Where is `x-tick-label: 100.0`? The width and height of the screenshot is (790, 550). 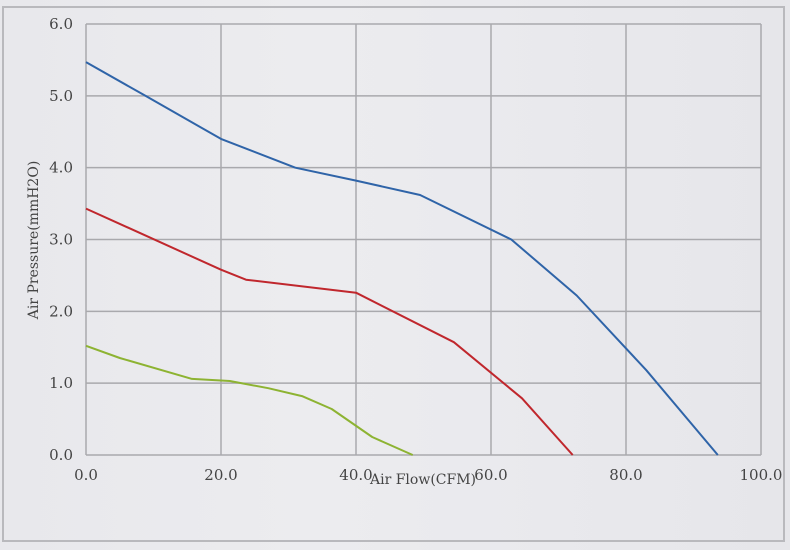 x-tick-label: 100.0 is located at coordinates (761, 475).